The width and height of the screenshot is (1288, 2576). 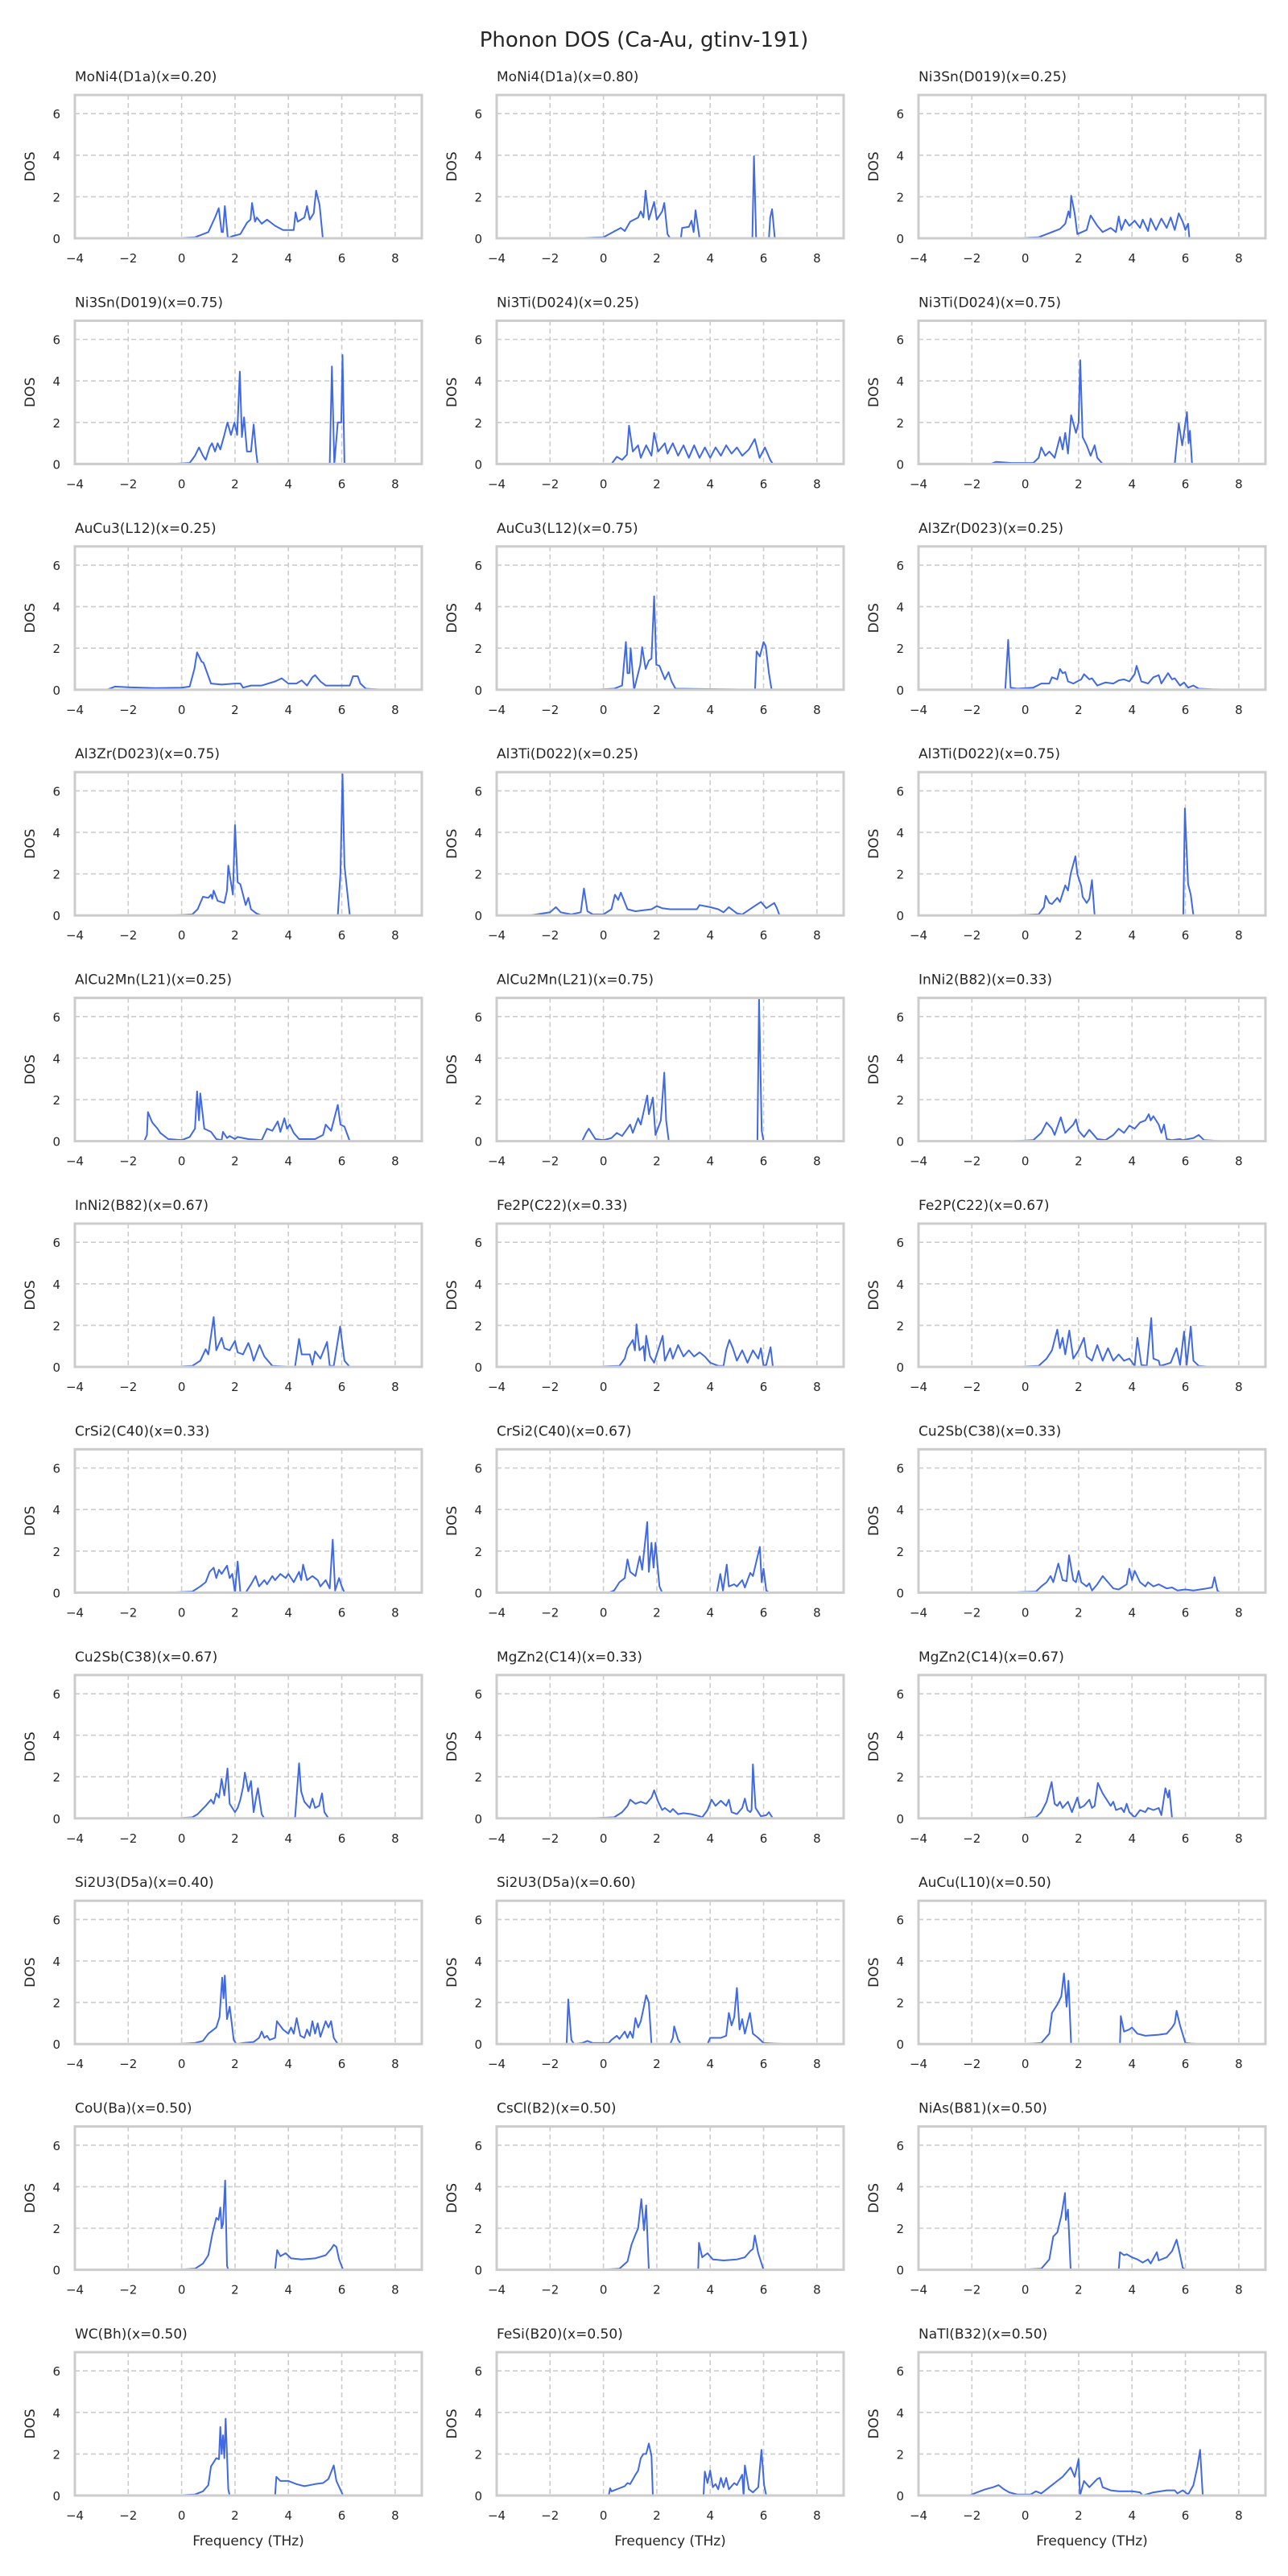 What do you see at coordinates (1066, 1296) in the screenshot?
I see `subplot-18: −4 −2 0 2 4 6 8 0 2 4 6 Fe2P(C22)(x=0.67) DOS` at bounding box center [1066, 1296].